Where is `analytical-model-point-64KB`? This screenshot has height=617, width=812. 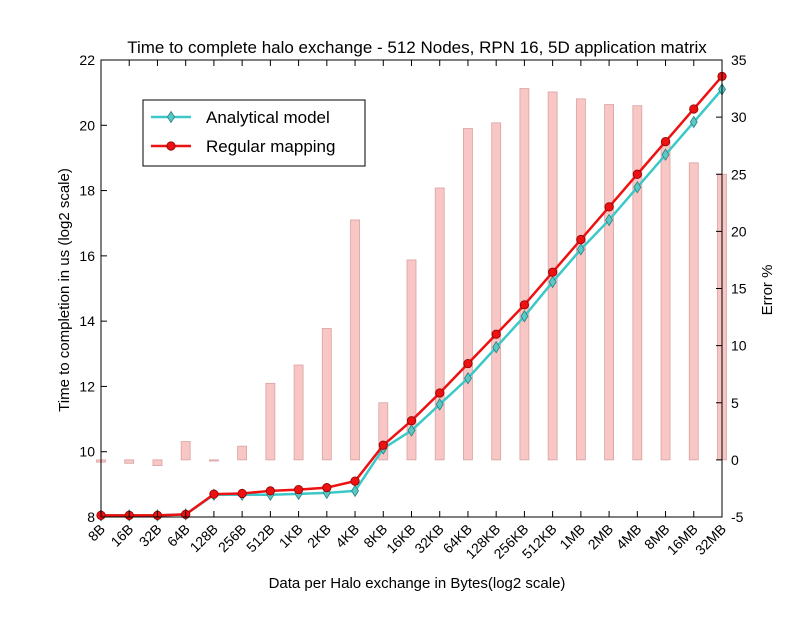 analytical-model-point-64KB is located at coordinates (467, 378).